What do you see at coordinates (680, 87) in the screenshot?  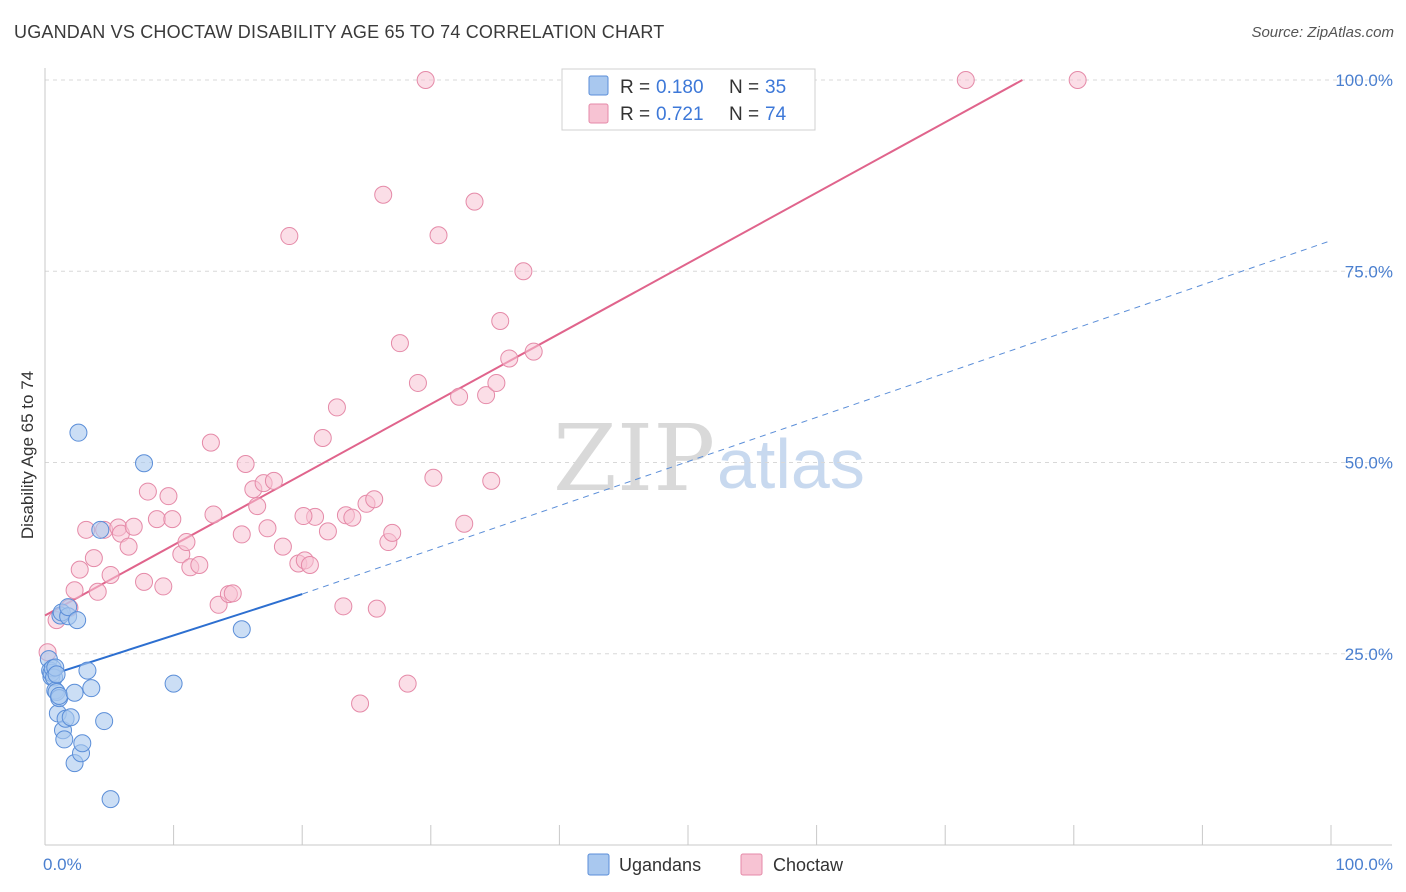 I see `legend-r-value-ugandans: 0.180` at bounding box center [680, 87].